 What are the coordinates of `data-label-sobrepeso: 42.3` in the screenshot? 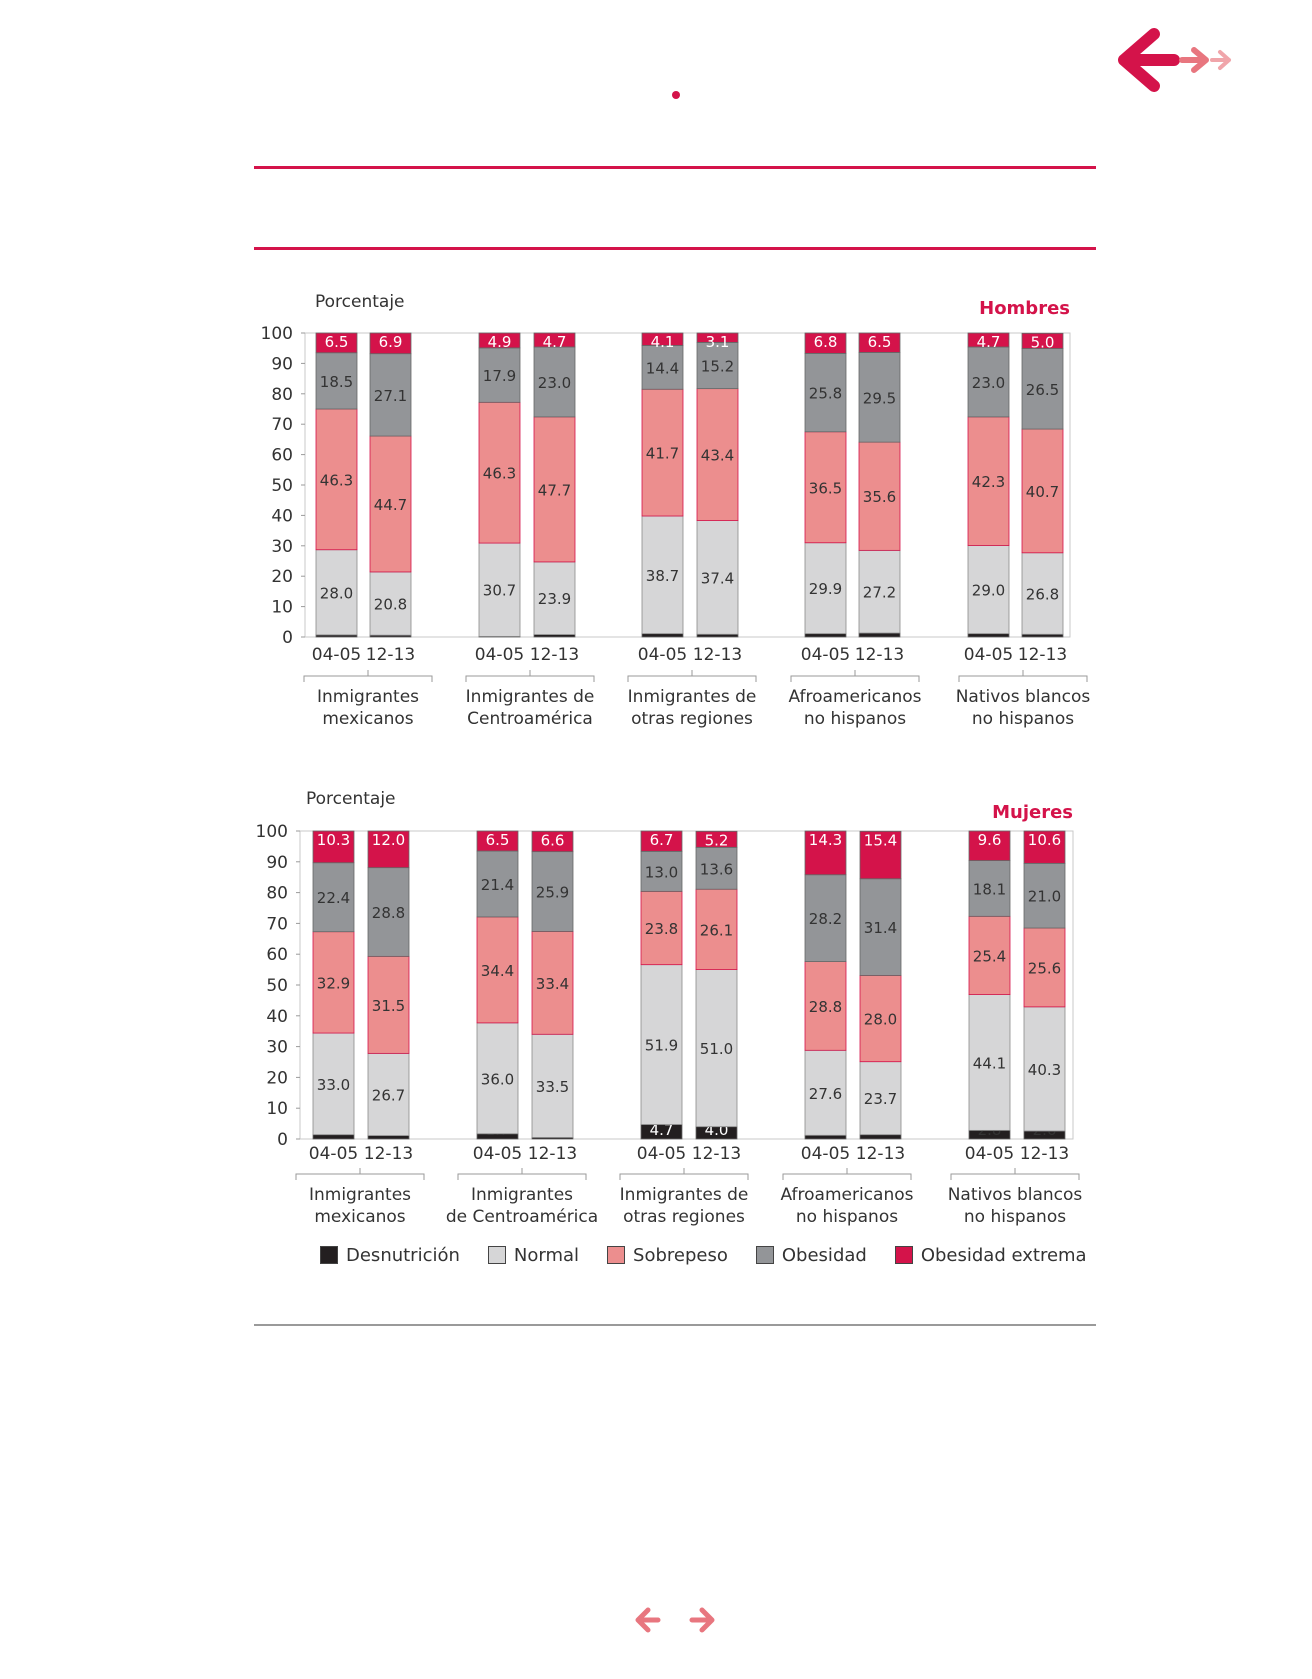 It's located at (988, 482).